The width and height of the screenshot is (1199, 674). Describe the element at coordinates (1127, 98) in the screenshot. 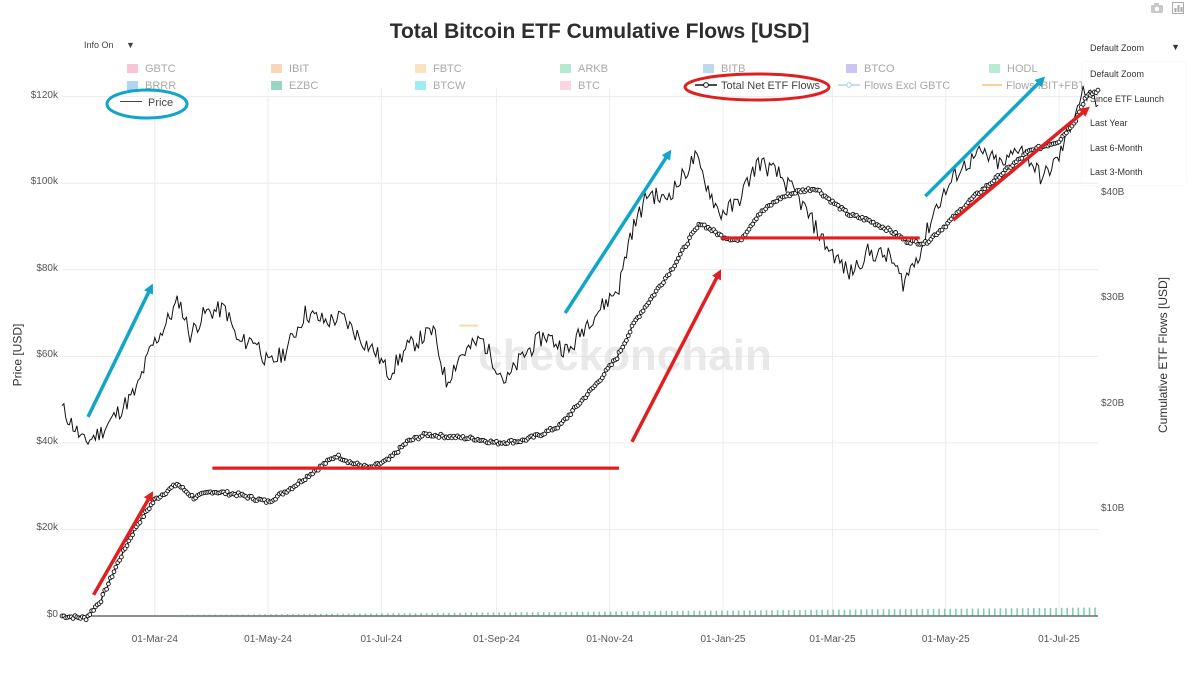

I see `zoom-option-since-launch: Since ETF Launch` at that location.